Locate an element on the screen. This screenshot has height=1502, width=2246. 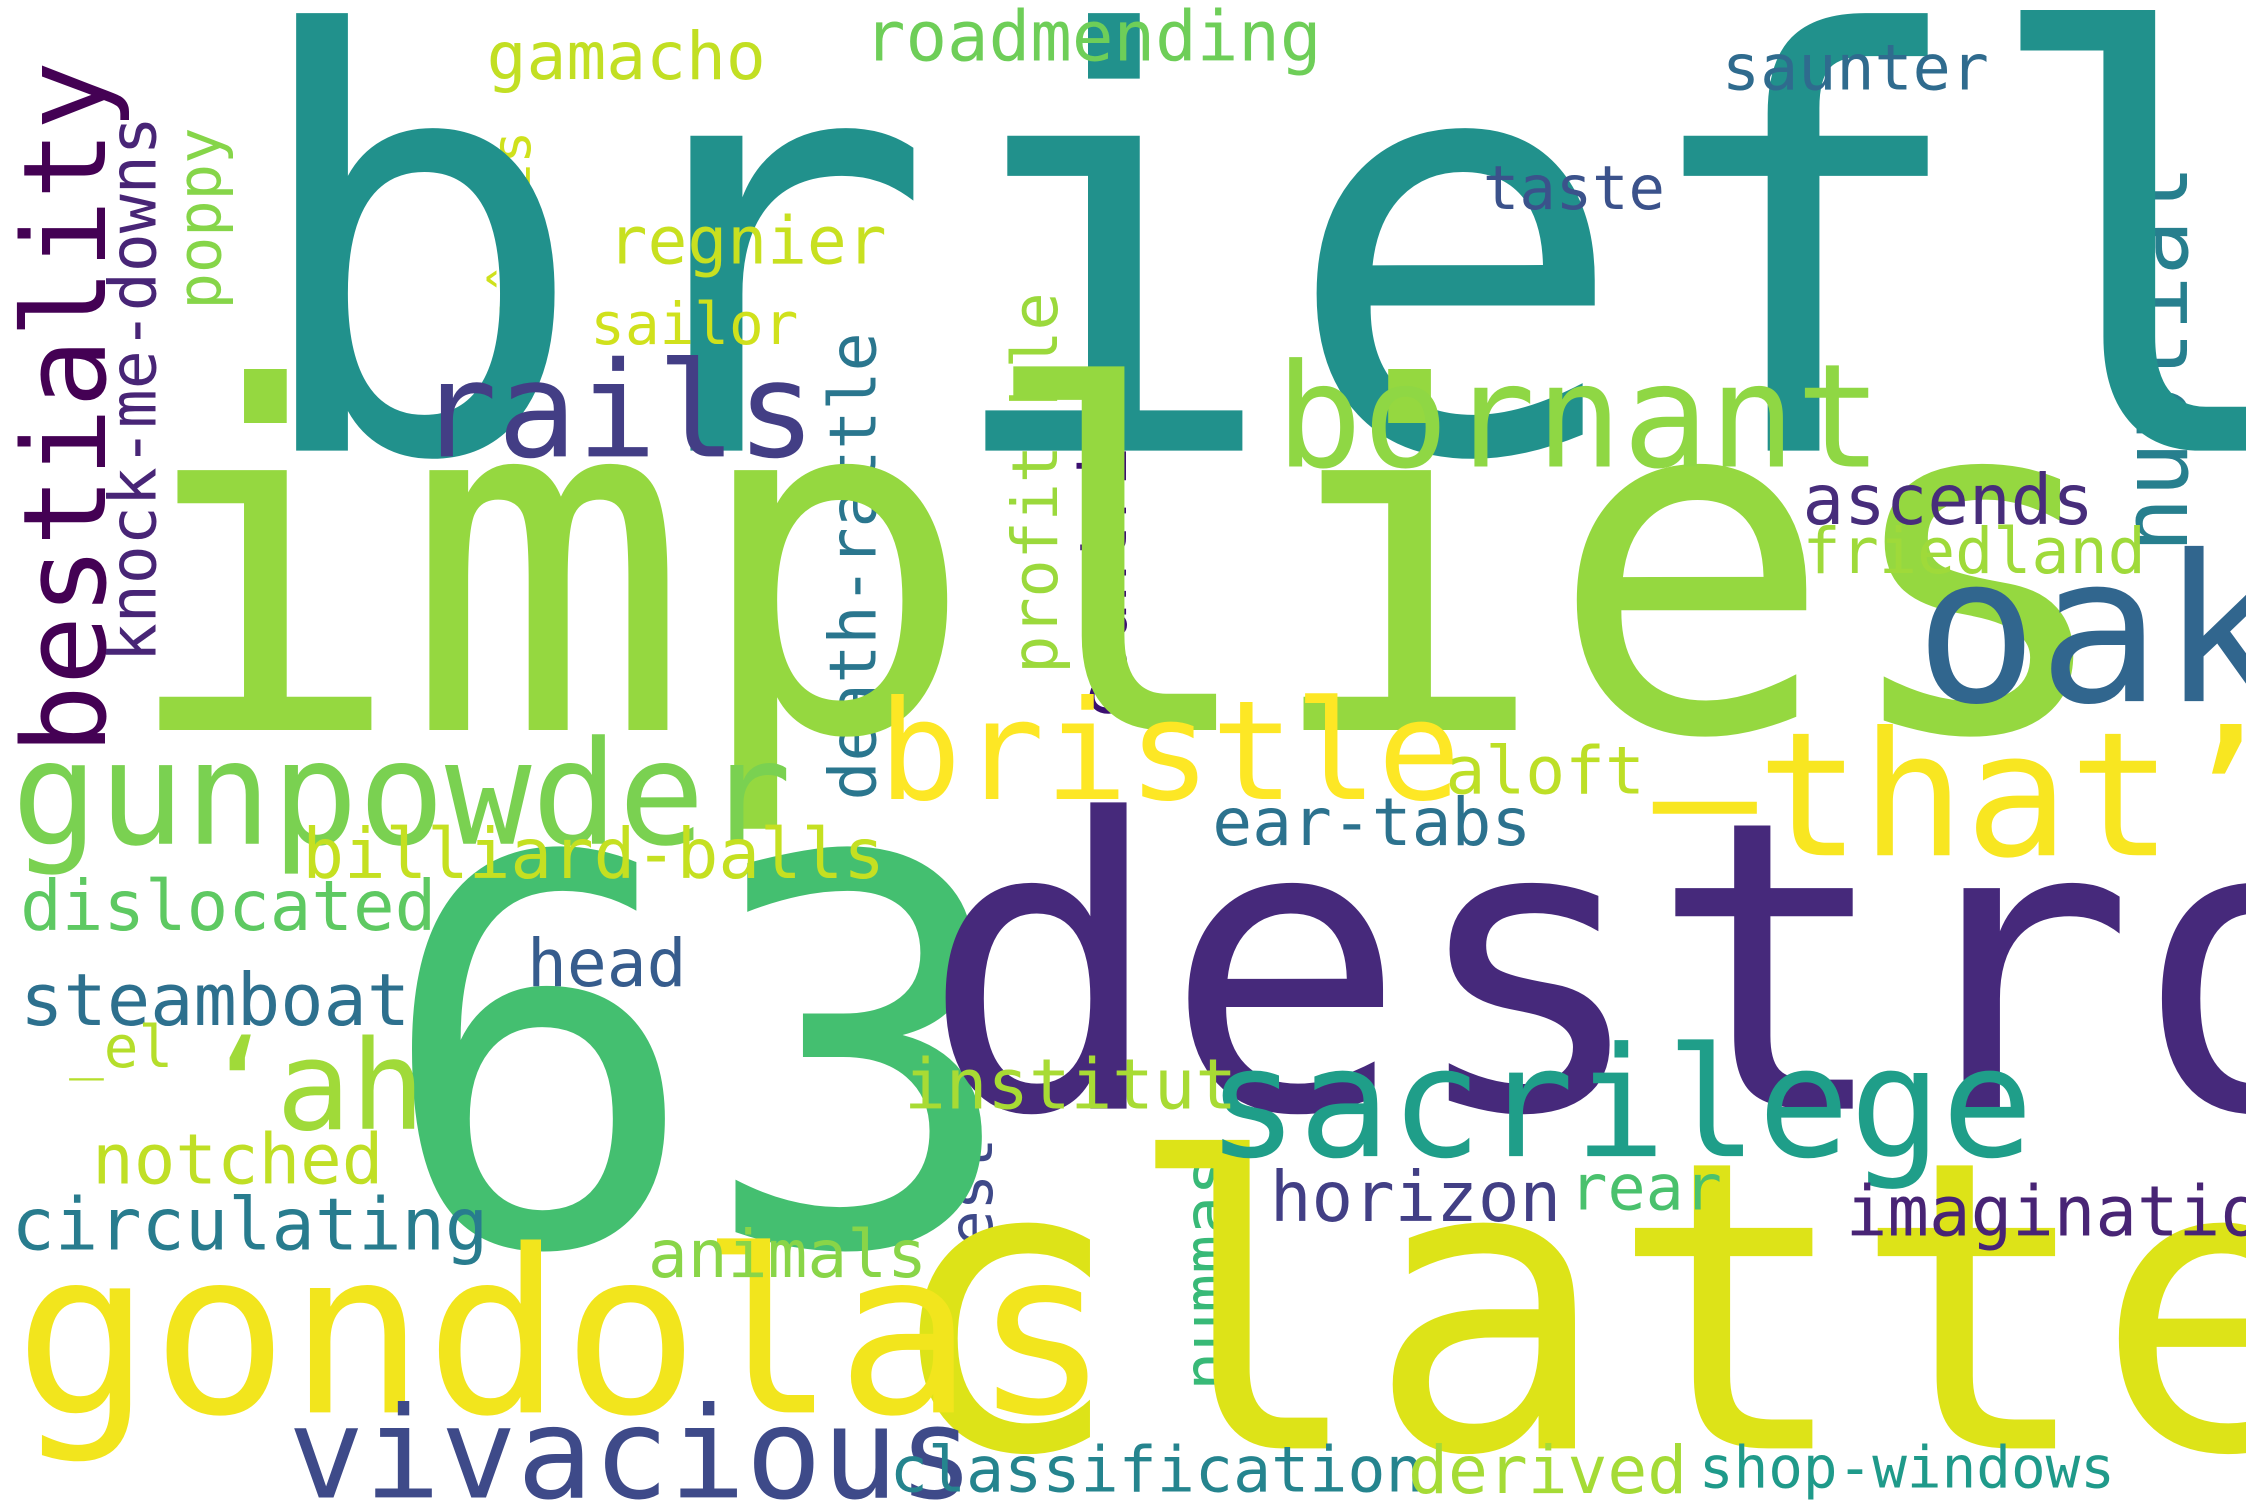
word-taste: taste is located at coordinates (1573, 188).